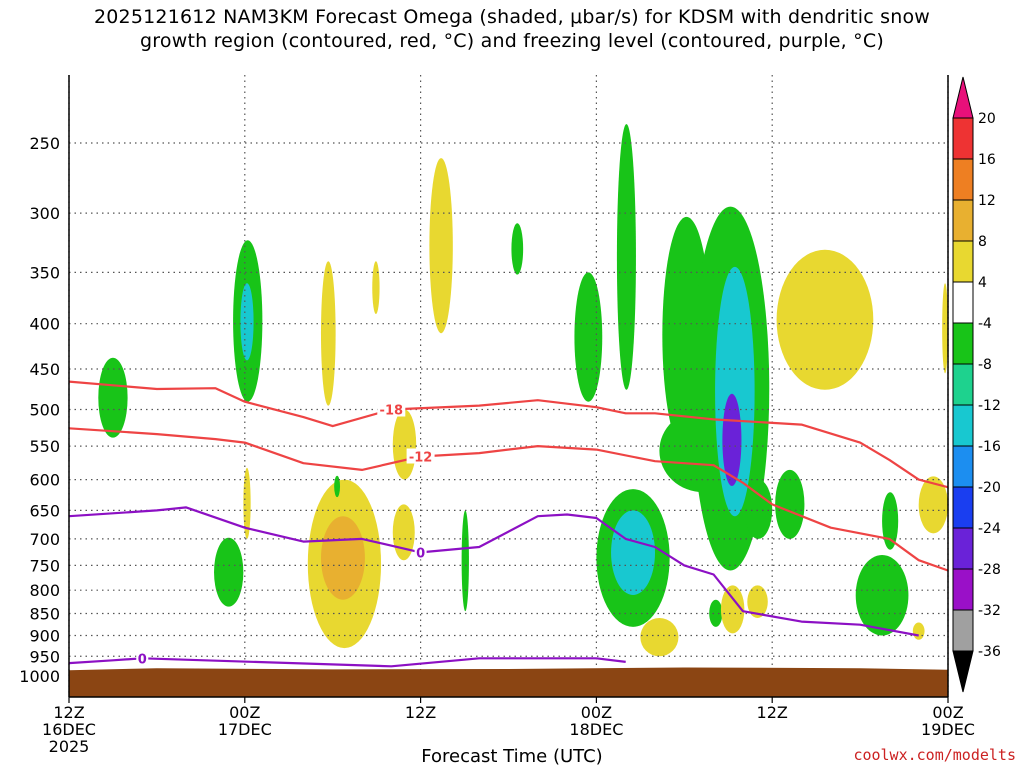  What do you see at coordinates (44, 480) in the screenshot?
I see `y-tick-label-600: 600` at bounding box center [44, 480].